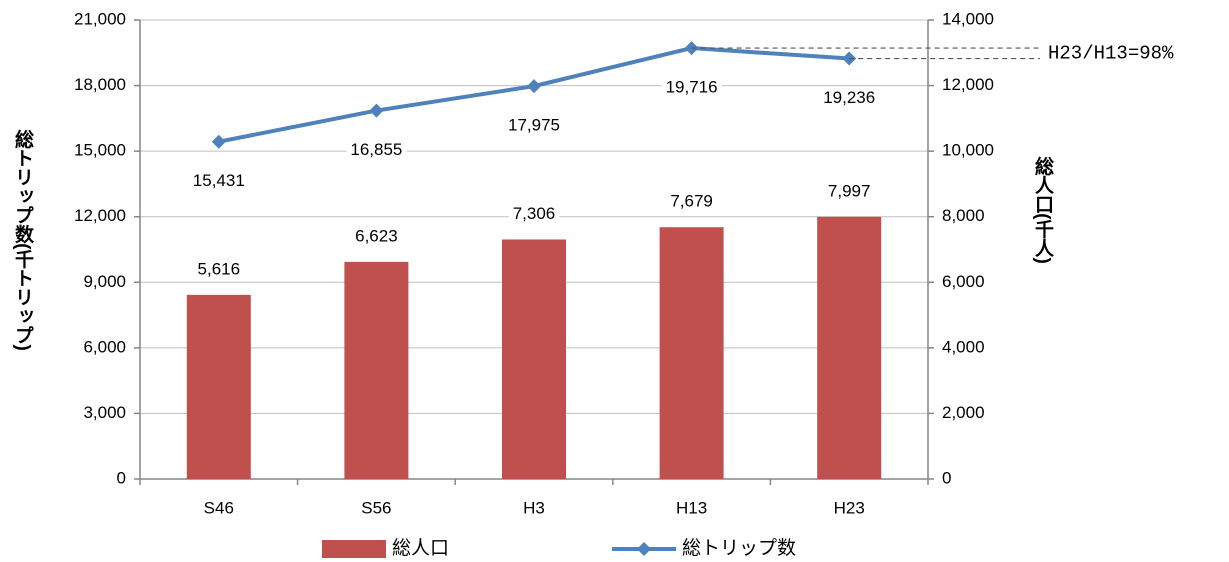  I want to click on data-label: 6,623, so click(376, 235).